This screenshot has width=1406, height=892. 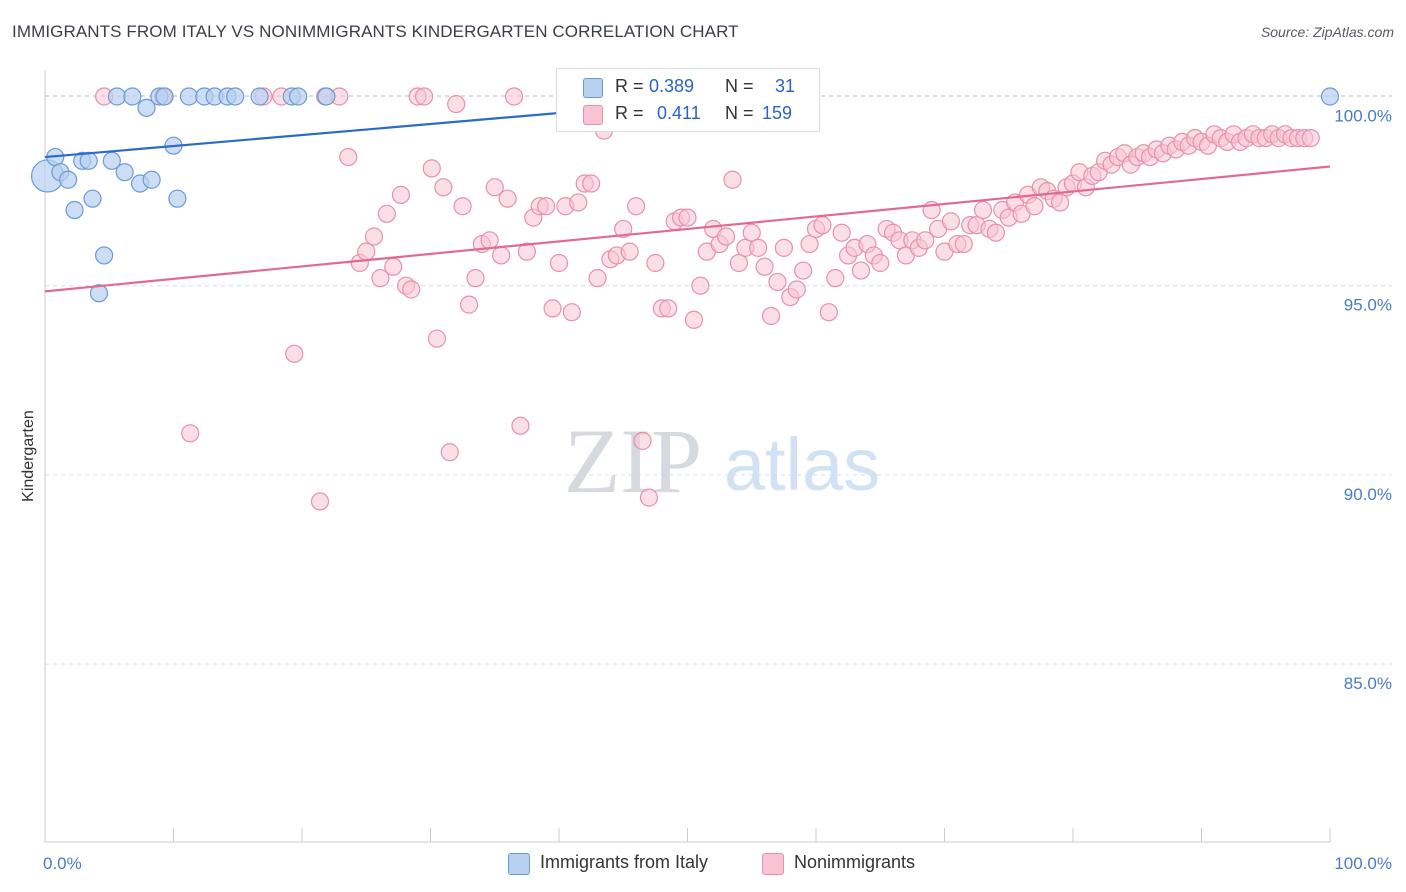 I want to click on bottom-legend-swatch-pink, so click(x=773, y=864).